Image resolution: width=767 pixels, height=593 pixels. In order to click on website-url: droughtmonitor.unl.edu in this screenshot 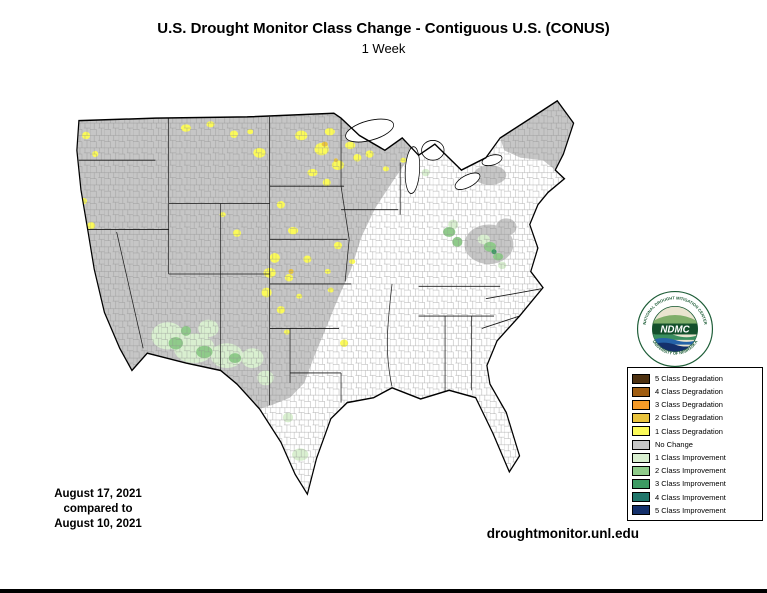, I will do `click(562, 533)`.